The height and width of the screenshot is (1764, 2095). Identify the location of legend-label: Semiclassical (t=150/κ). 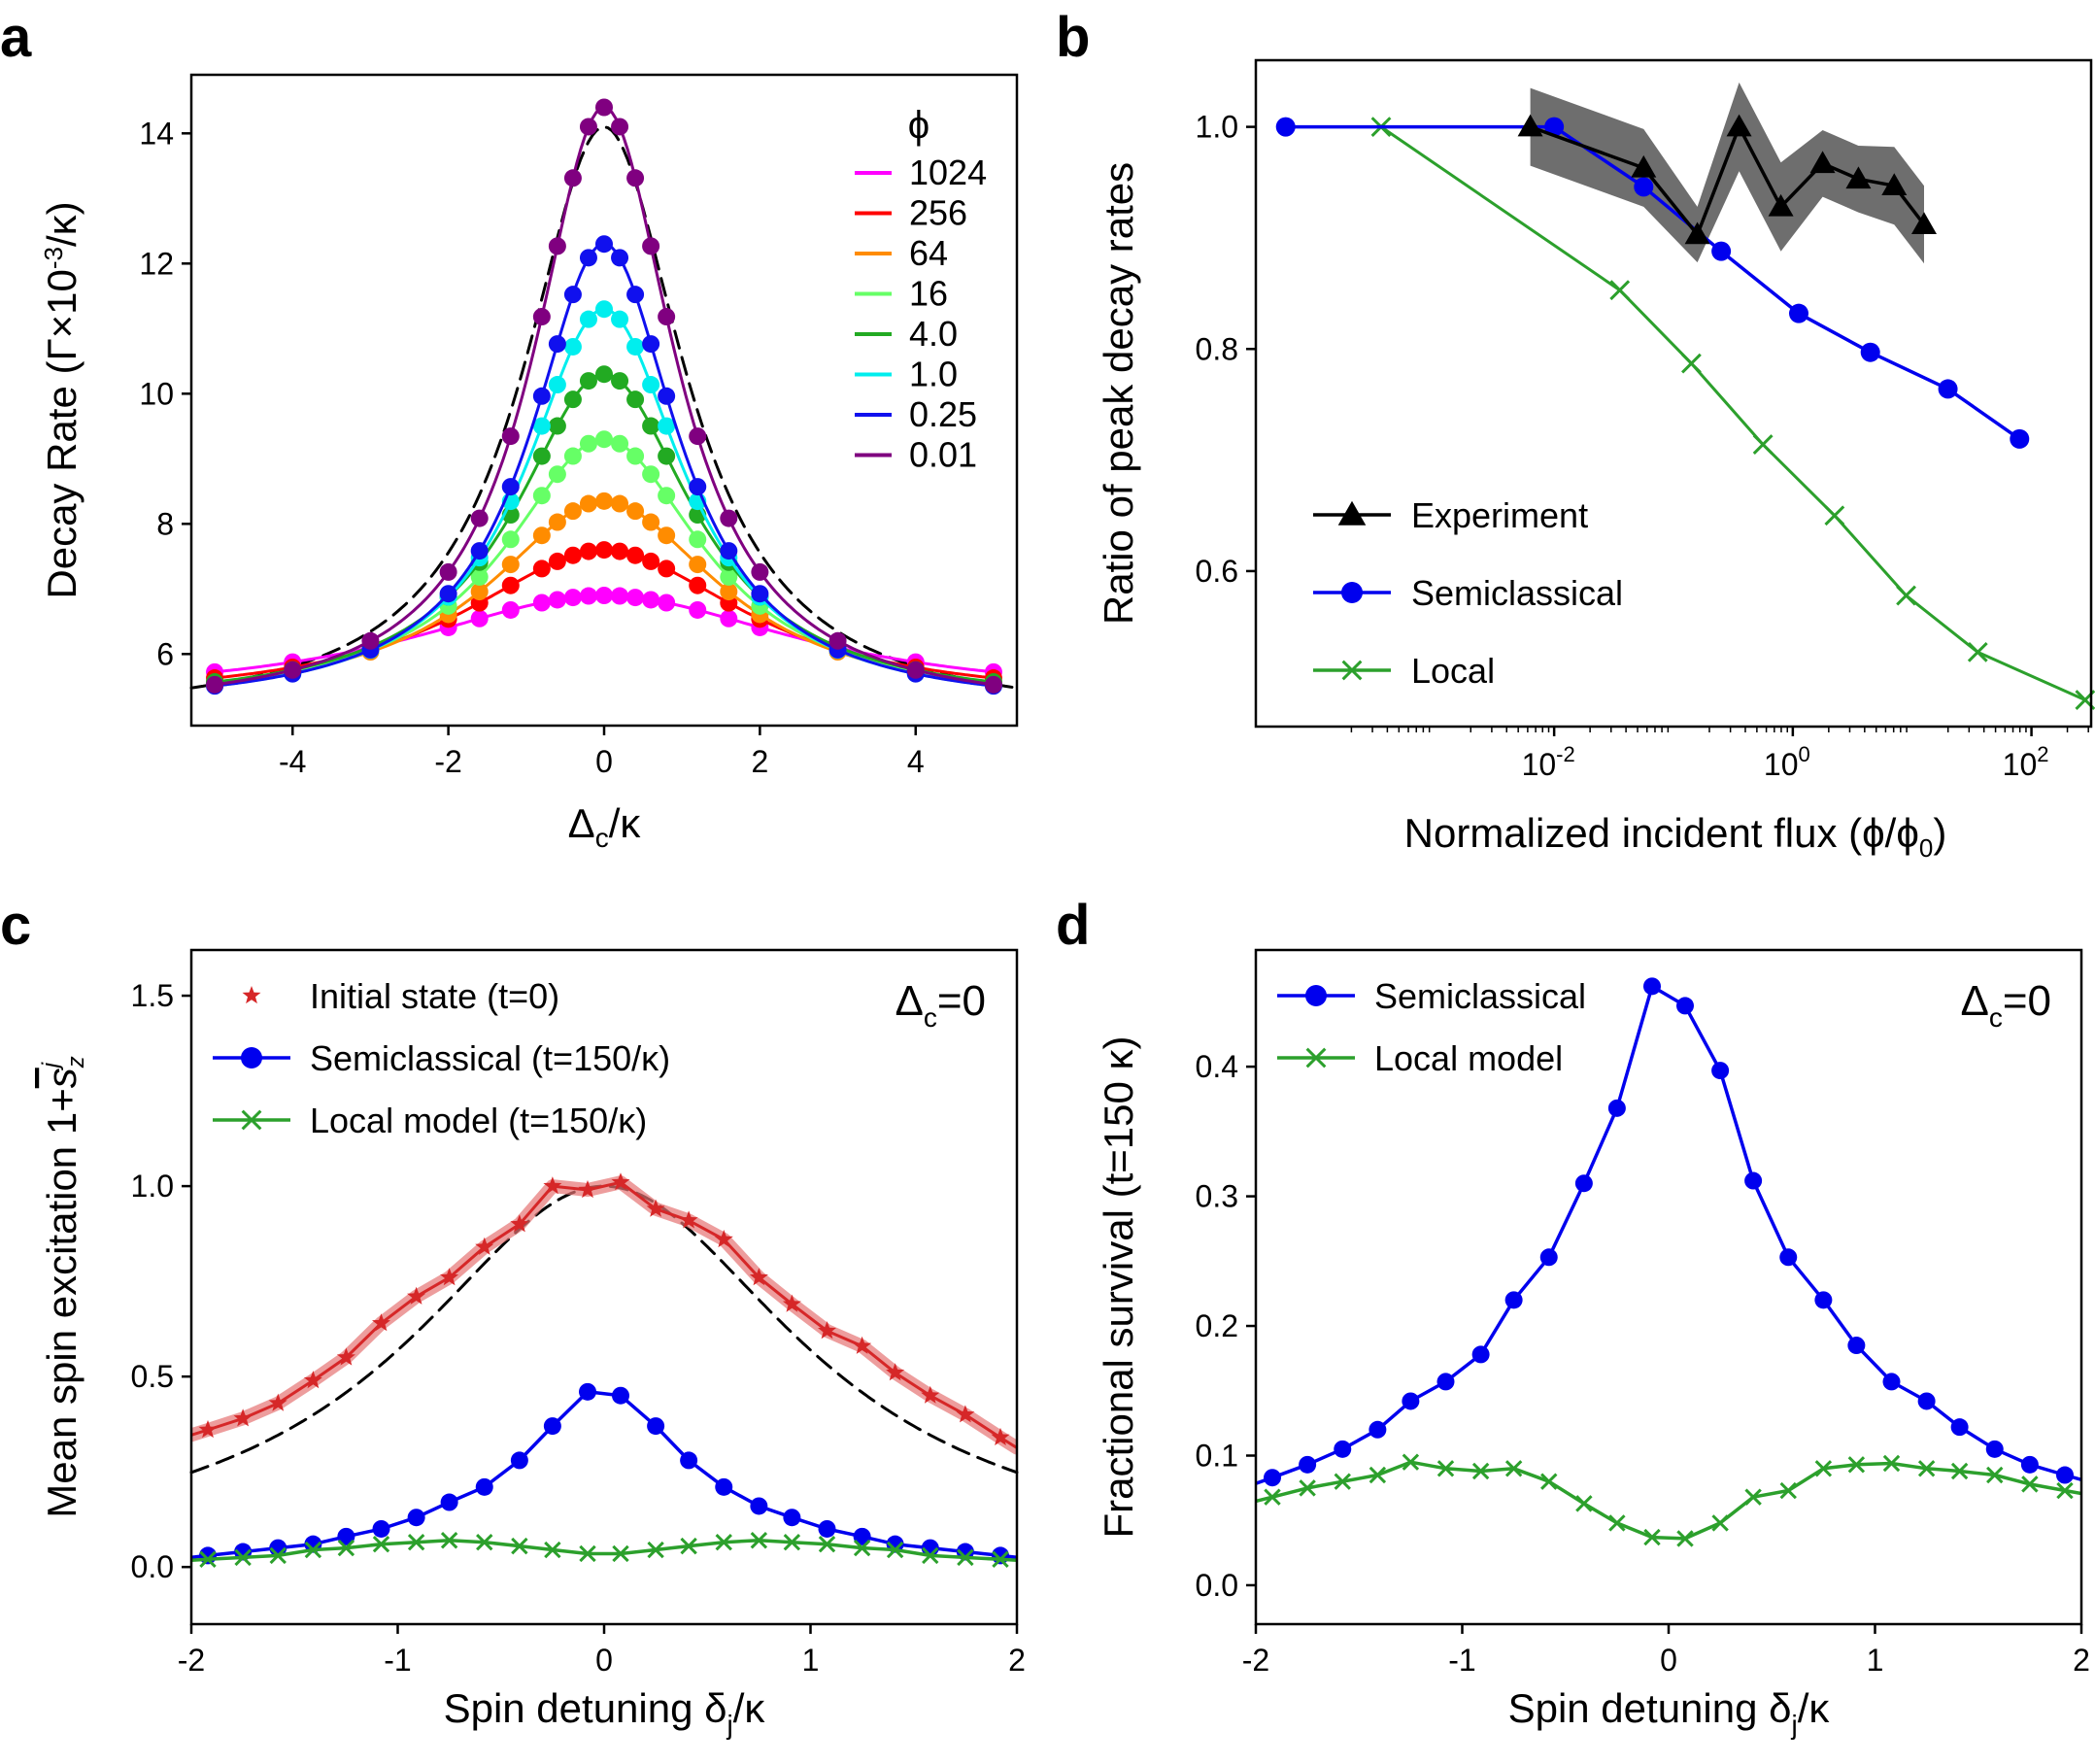
(490, 1058).